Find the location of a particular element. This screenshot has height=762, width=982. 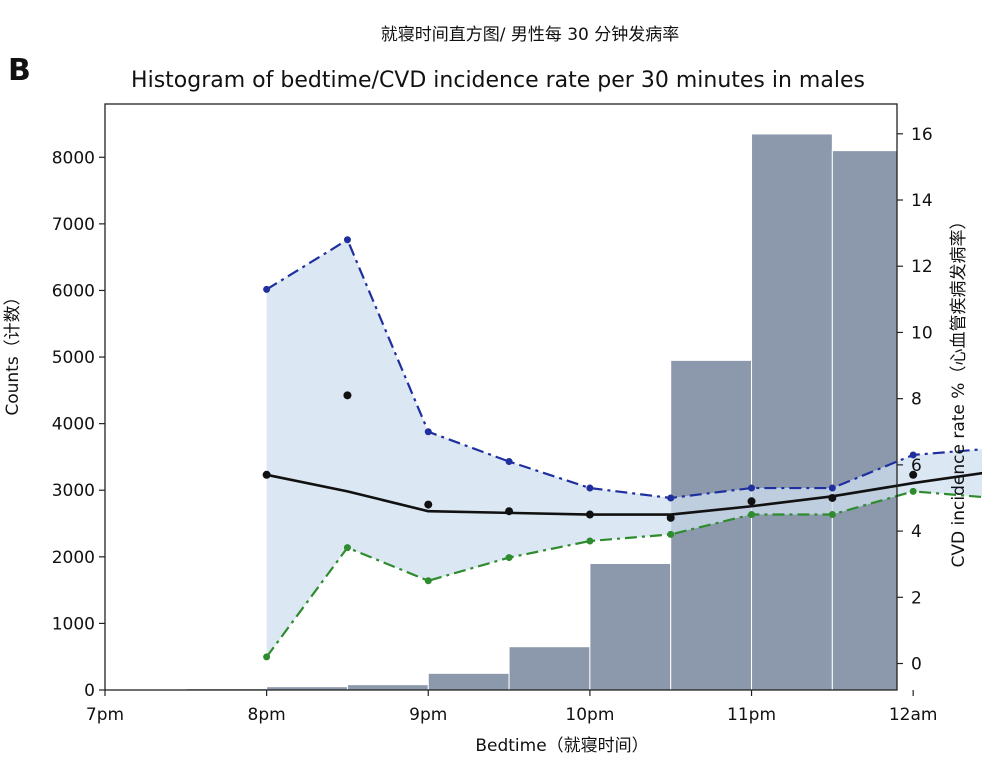

fitted-line is located at coordinates (624, 493).